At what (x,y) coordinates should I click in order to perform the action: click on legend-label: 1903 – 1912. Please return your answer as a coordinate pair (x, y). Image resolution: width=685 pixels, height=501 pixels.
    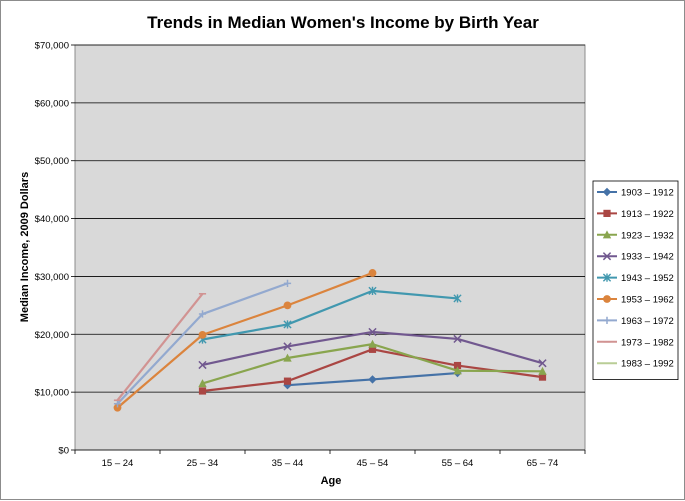
    Looking at the image, I should click on (647, 193).